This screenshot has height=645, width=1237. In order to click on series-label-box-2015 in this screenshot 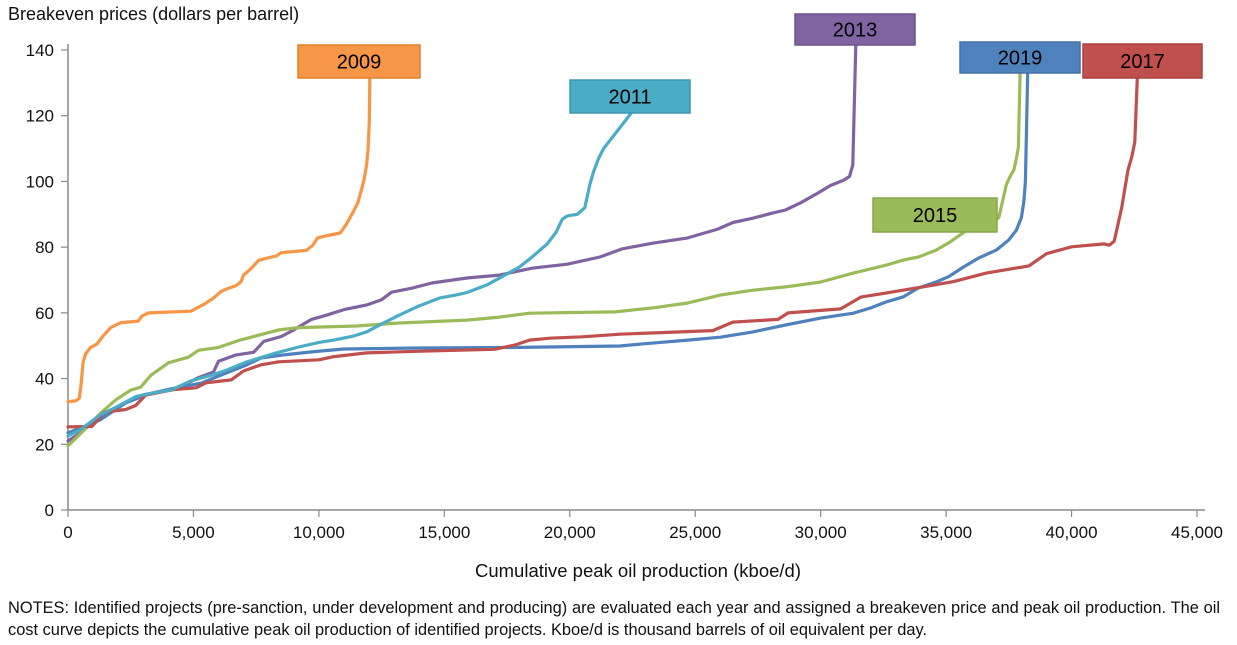, I will do `click(935, 215)`.